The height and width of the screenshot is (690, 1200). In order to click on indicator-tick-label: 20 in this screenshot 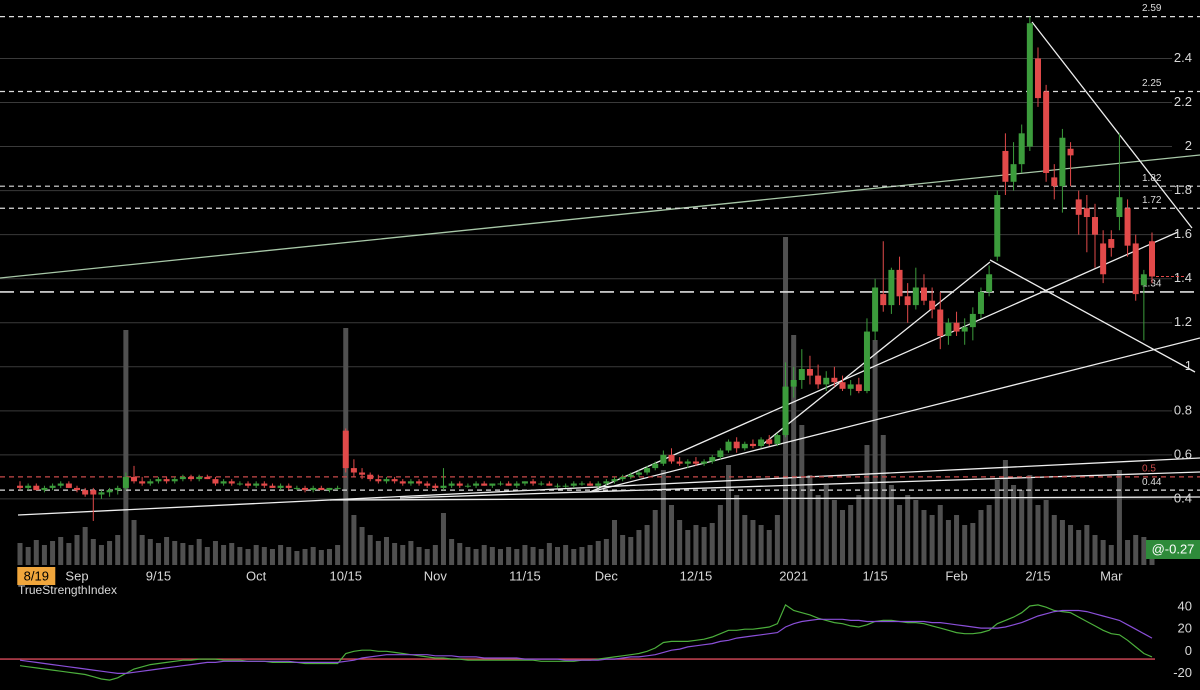, I will do `click(1185, 628)`.